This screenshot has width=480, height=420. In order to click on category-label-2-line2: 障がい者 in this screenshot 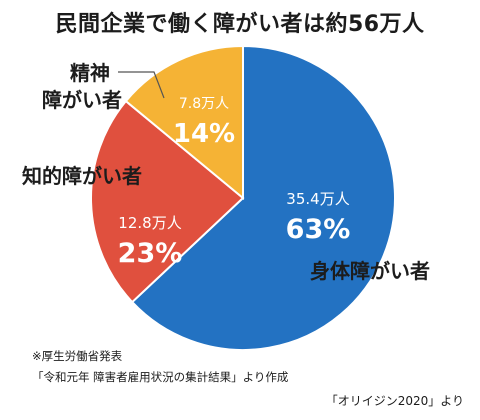, I will do `click(82, 100)`.